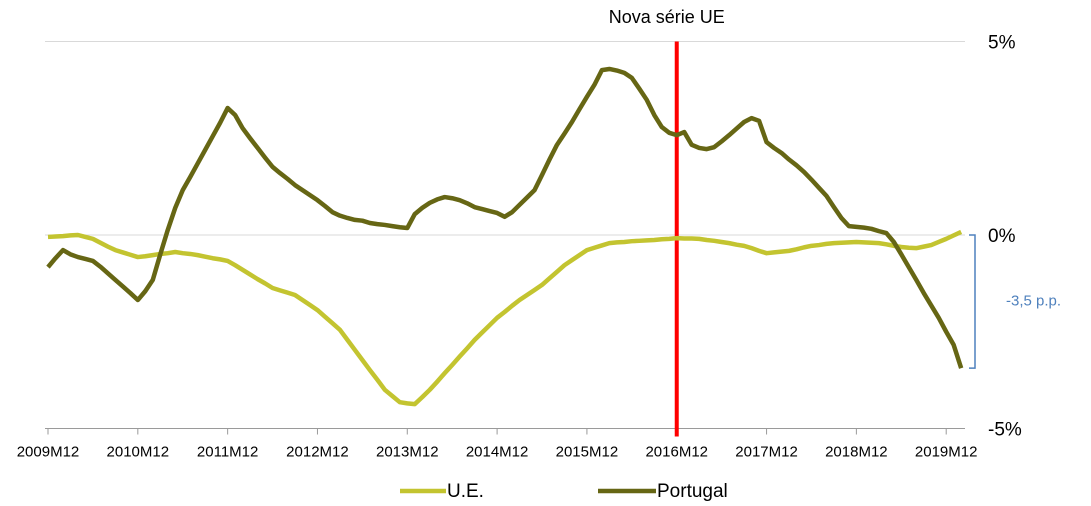  What do you see at coordinates (48, 451) in the screenshot?
I see `x-tick-label: 2009M12` at bounding box center [48, 451].